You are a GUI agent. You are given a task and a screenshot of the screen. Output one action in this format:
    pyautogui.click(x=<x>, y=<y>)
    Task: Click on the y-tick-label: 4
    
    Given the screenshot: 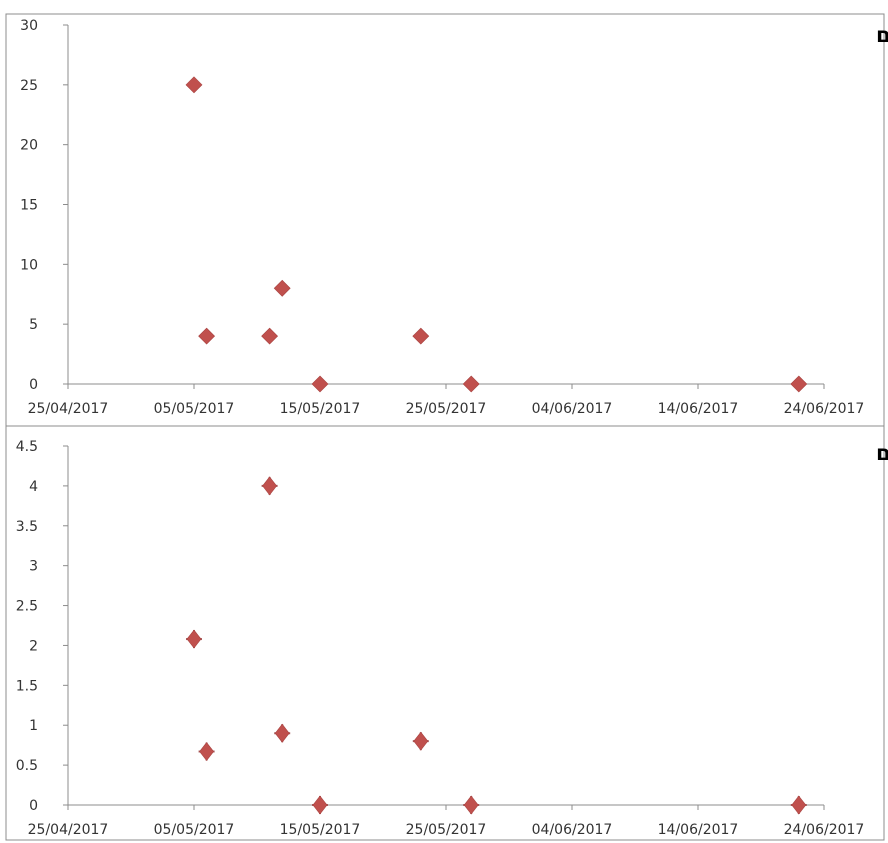 What is the action you would take?
    pyautogui.click(x=33, y=487)
    